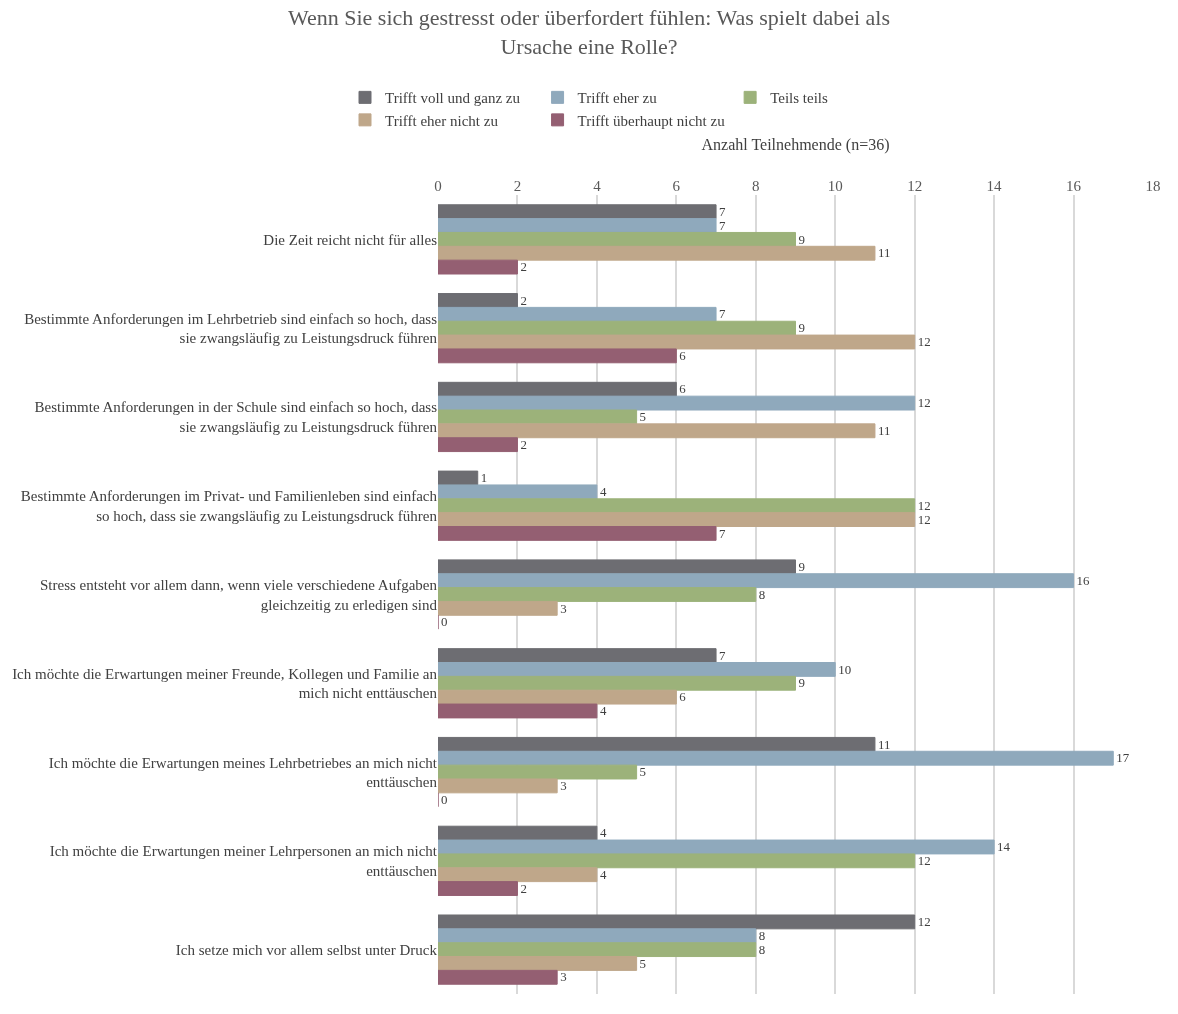 Image resolution: width=1178 pixels, height=1014 pixels. Describe the element at coordinates (799, 98) in the screenshot. I see `legend-label: Teils teils` at that location.